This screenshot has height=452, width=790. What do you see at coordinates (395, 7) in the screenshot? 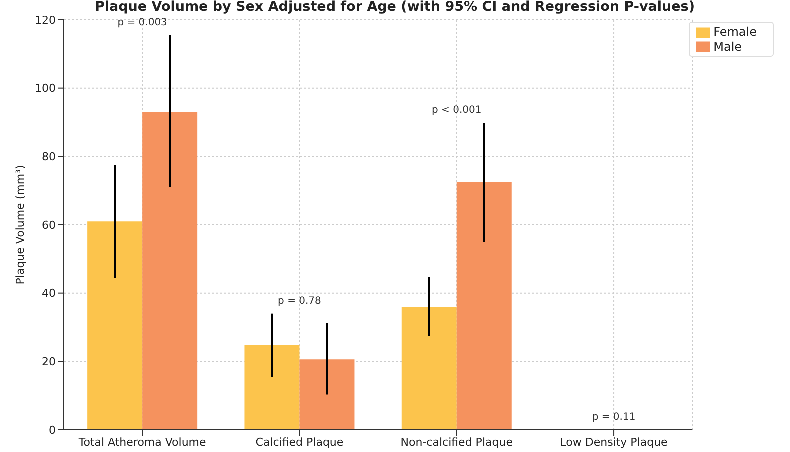
I see `chart-title: Plaque Volume by Sex Adjusted for Age (with 95% CI and Regression P-values)` at bounding box center [395, 7].